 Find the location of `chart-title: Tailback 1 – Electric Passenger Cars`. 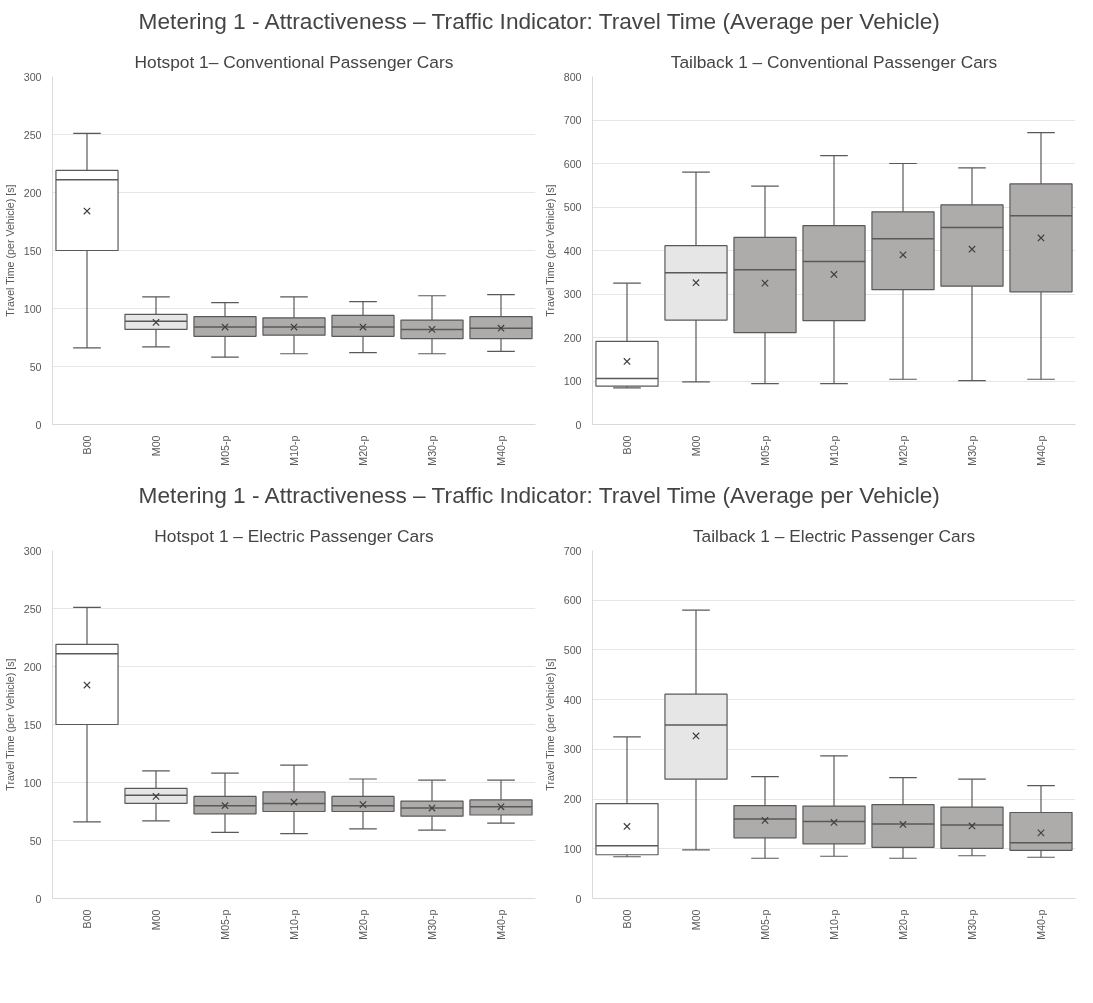

chart-title: Tailback 1 – Electric Passenger Cars is located at coordinates (834, 535).